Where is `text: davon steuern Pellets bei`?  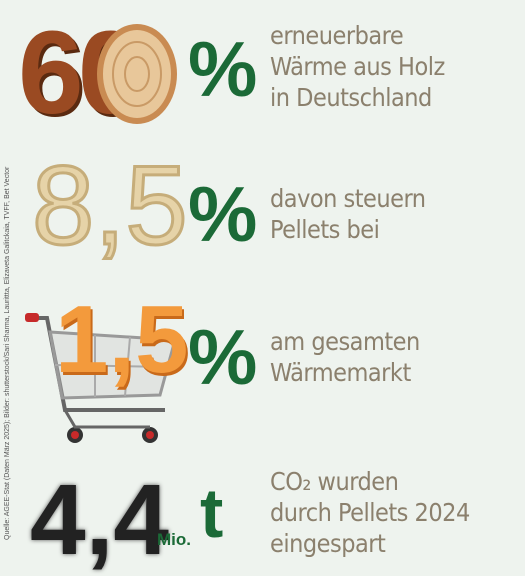 text: davon steuern Pellets bei is located at coordinates (348, 214).